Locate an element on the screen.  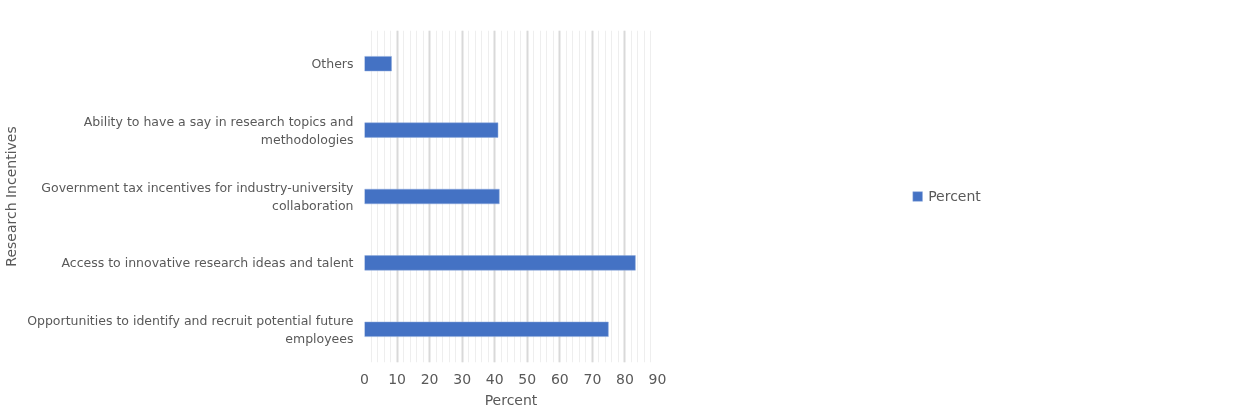
y-axis-title: Research Incentives is located at coordinates (11, 196).